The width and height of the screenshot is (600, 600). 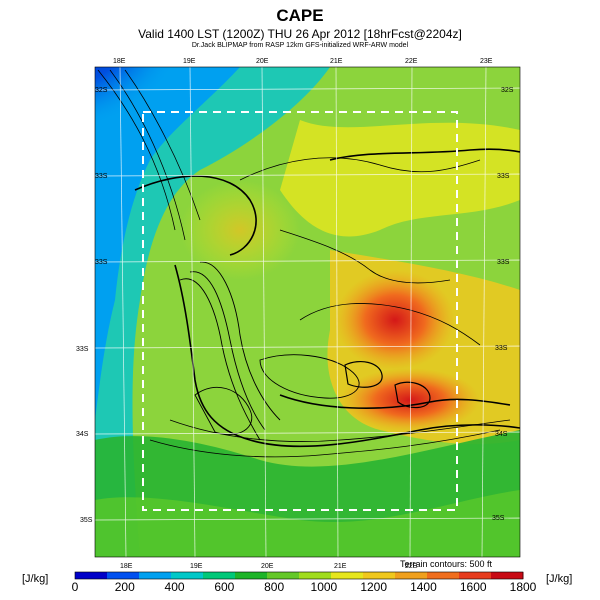 What do you see at coordinates (264, 312) in the screenshot?
I see `meridian-20e` at bounding box center [264, 312].